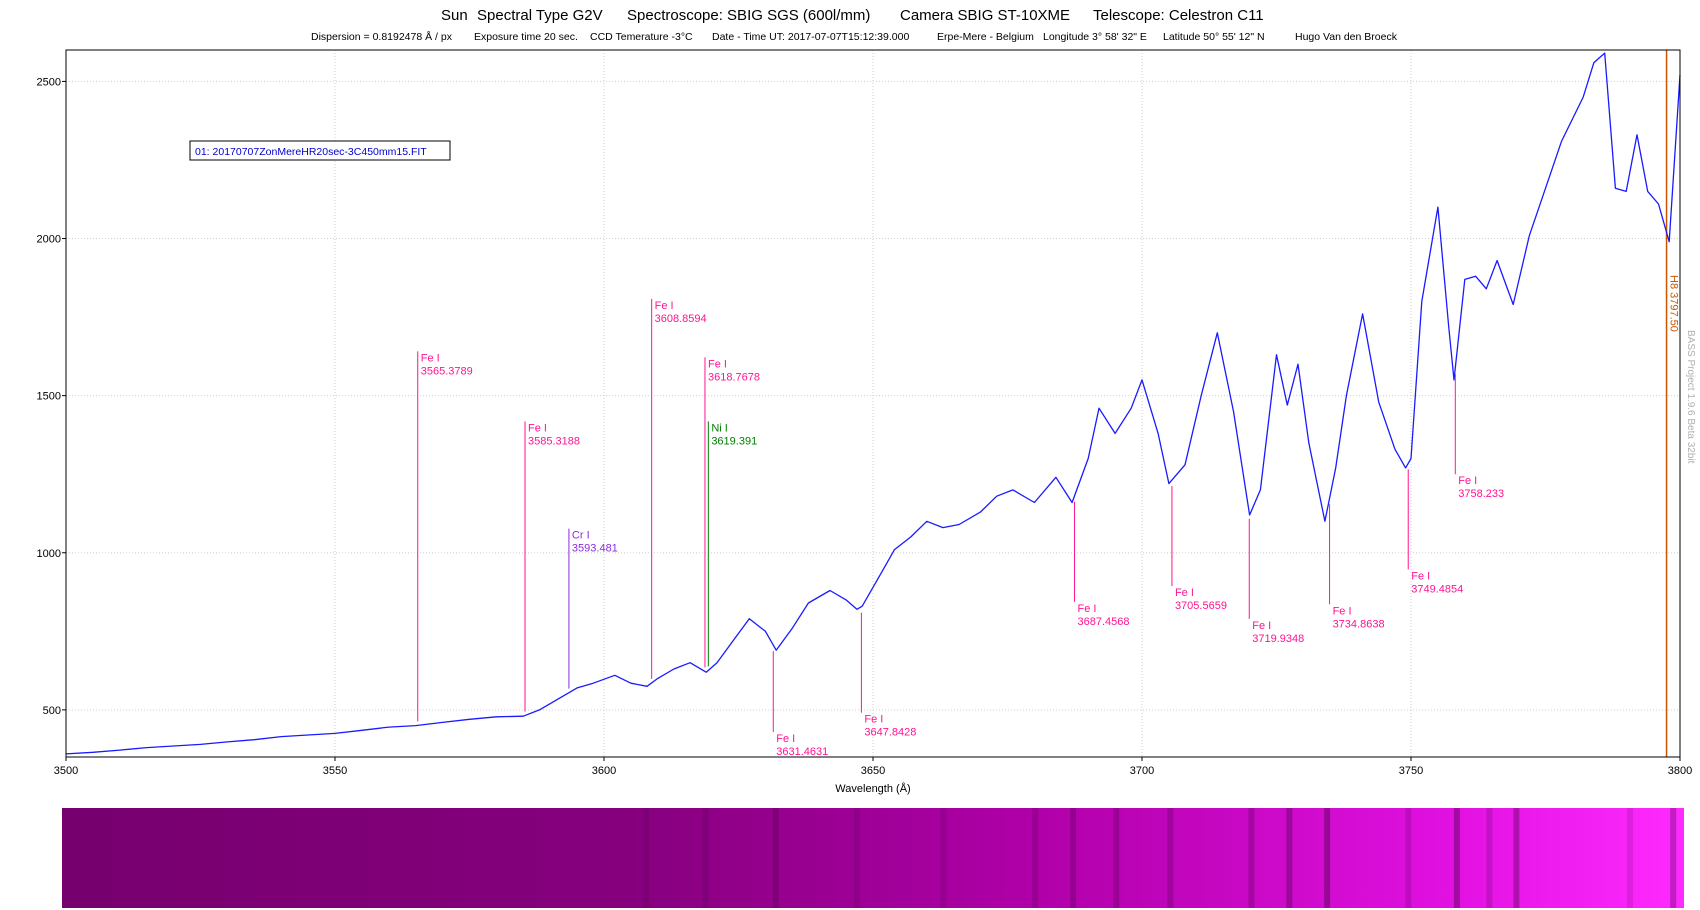 The image size is (1700, 910). I want to click on spectral-line-wavelength: 3719.9348, so click(1278, 639).